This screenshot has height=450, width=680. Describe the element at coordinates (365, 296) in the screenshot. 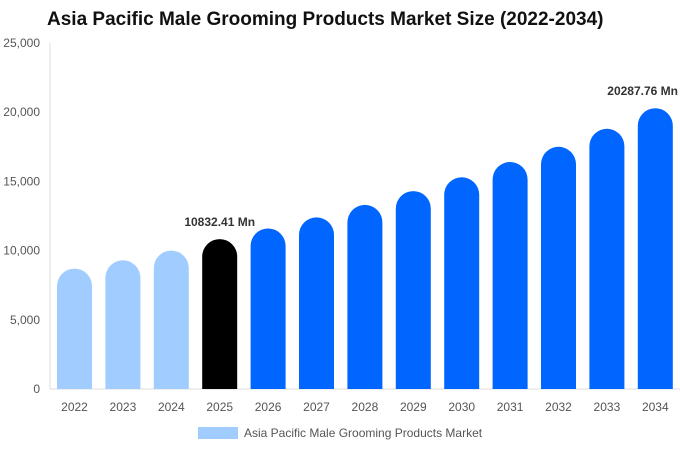

I see `bar-2028` at that location.